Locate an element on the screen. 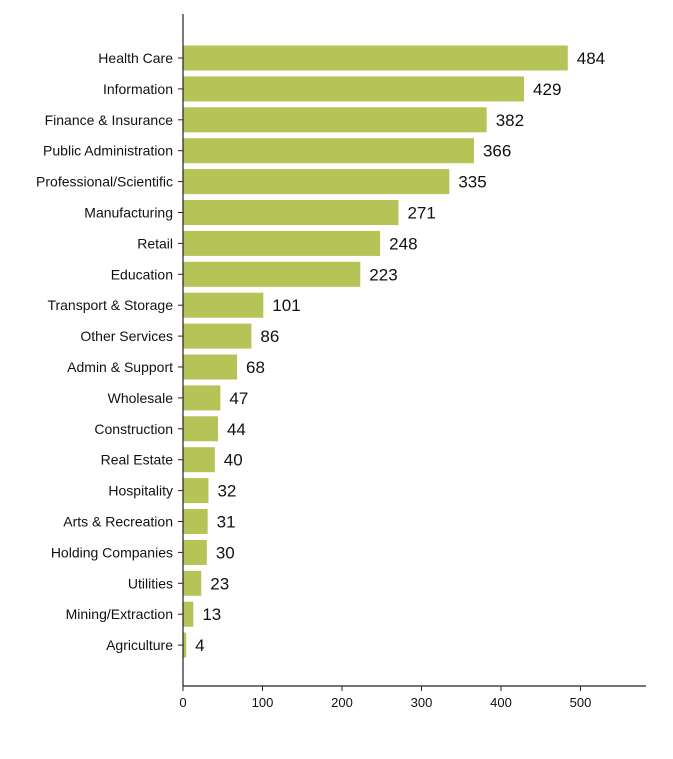 The image size is (673, 759). x-tick-label-300: 300 is located at coordinates (422, 702).